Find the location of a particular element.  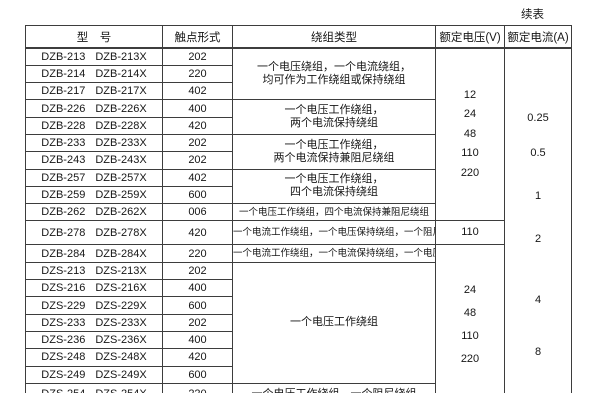

model-pair: DZB-217 DZB-217X is located at coordinates (94, 91).